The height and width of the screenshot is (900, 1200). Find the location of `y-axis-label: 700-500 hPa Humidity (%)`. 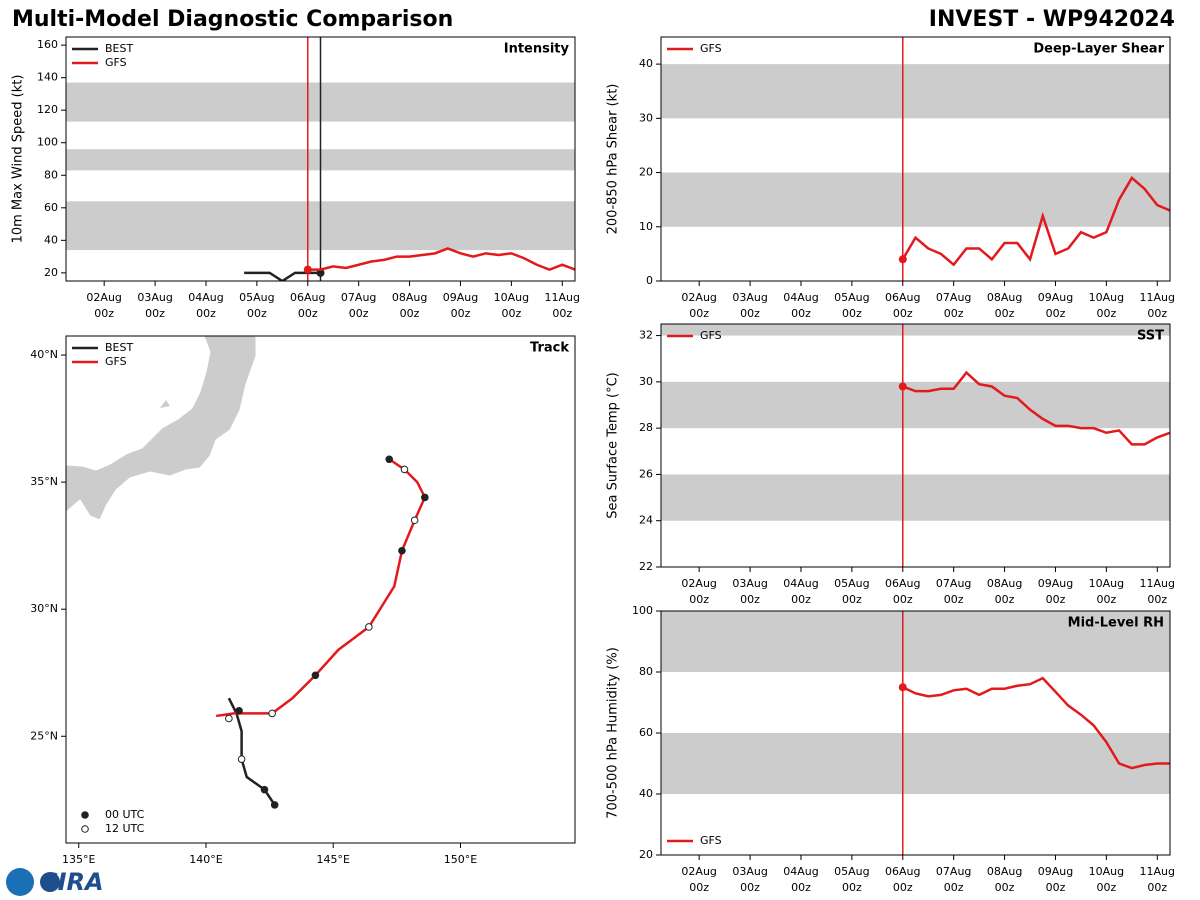

y-axis-label: 700-500 hPa Humidity (%) is located at coordinates (613, 733).